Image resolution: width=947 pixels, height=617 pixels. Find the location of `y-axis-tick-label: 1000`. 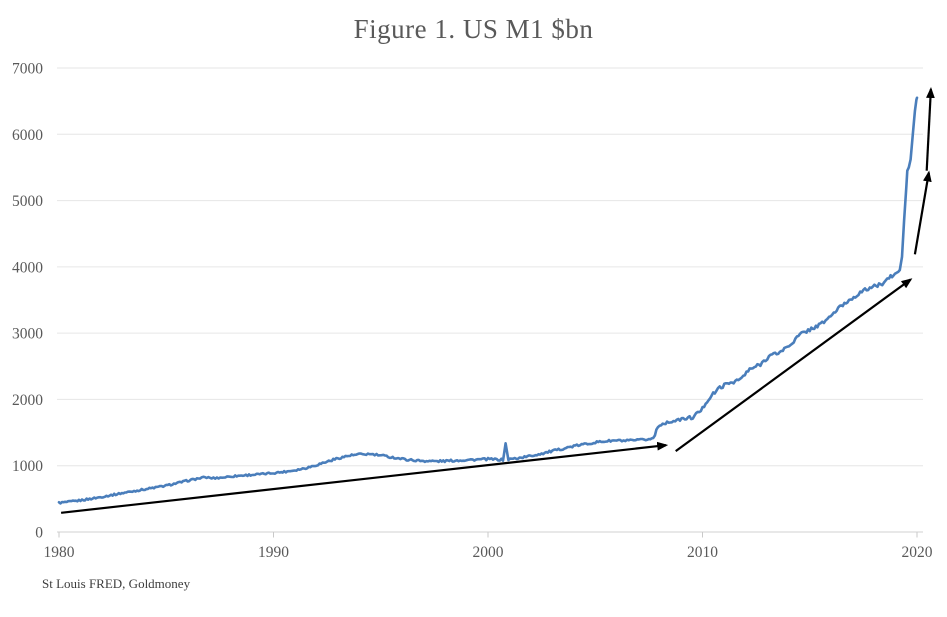

y-axis-tick-label: 1000 is located at coordinates (27, 466).